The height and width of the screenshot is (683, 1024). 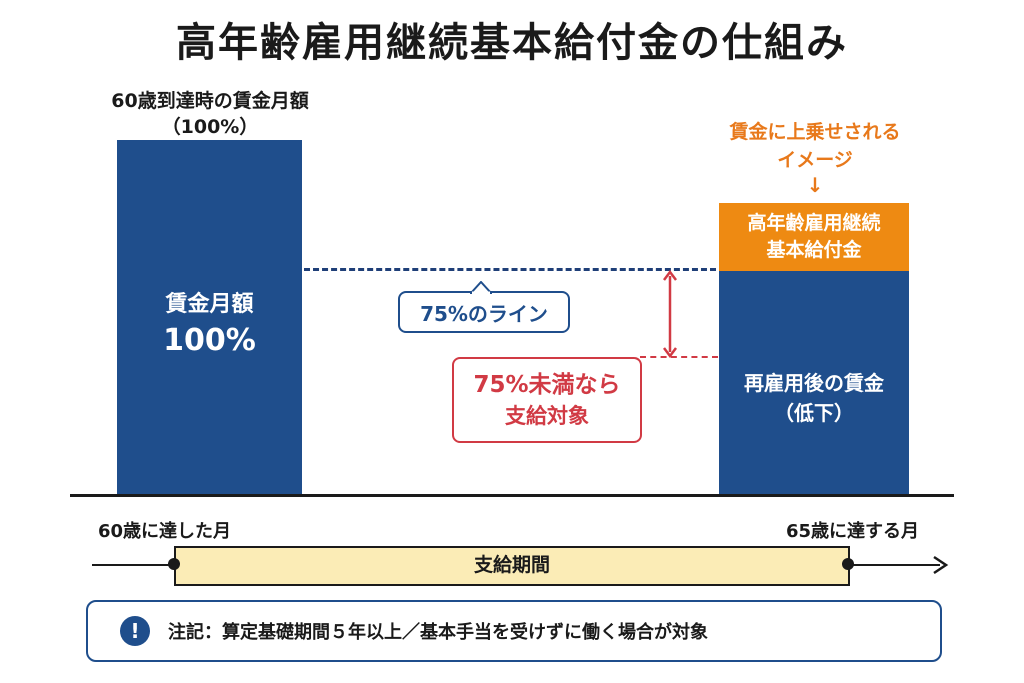 What do you see at coordinates (815, 185) in the screenshot?
I see `down-arrow-icon: ↓` at bounding box center [815, 185].